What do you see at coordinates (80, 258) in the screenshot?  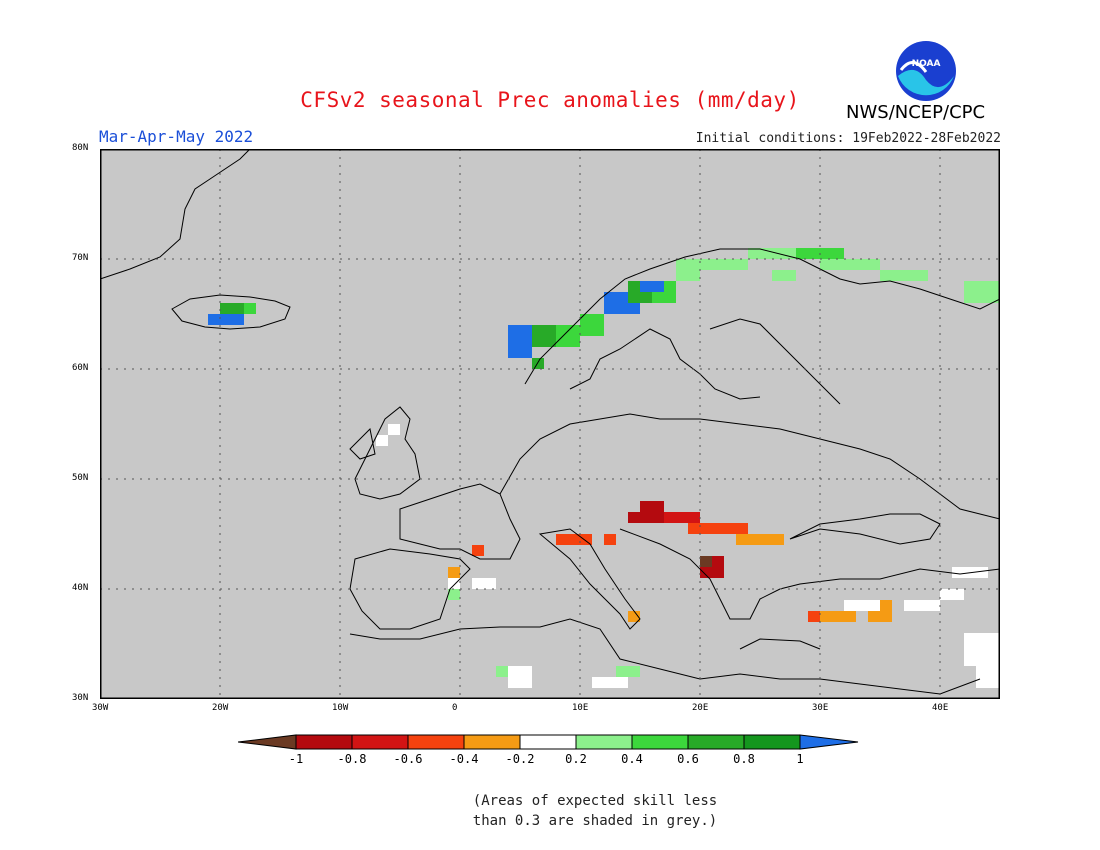 I see `lat-label: 70N` at bounding box center [80, 258].